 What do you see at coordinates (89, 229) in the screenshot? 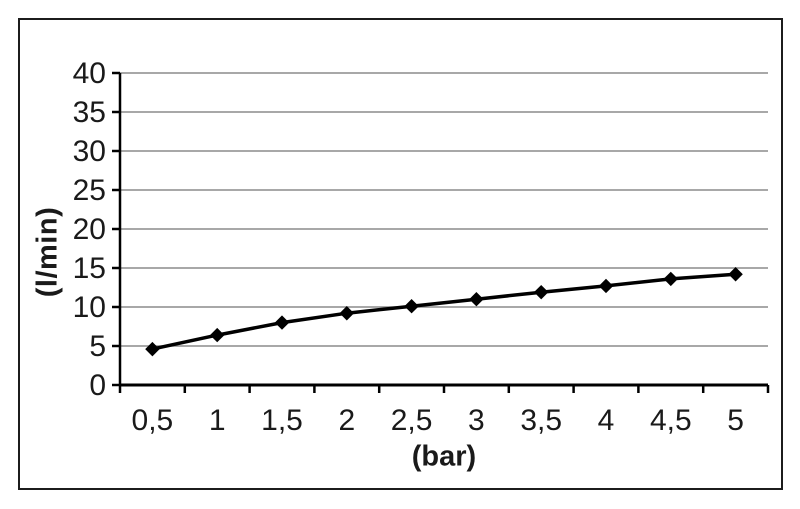
I see `y-tick-label-20: 20` at bounding box center [89, 229].